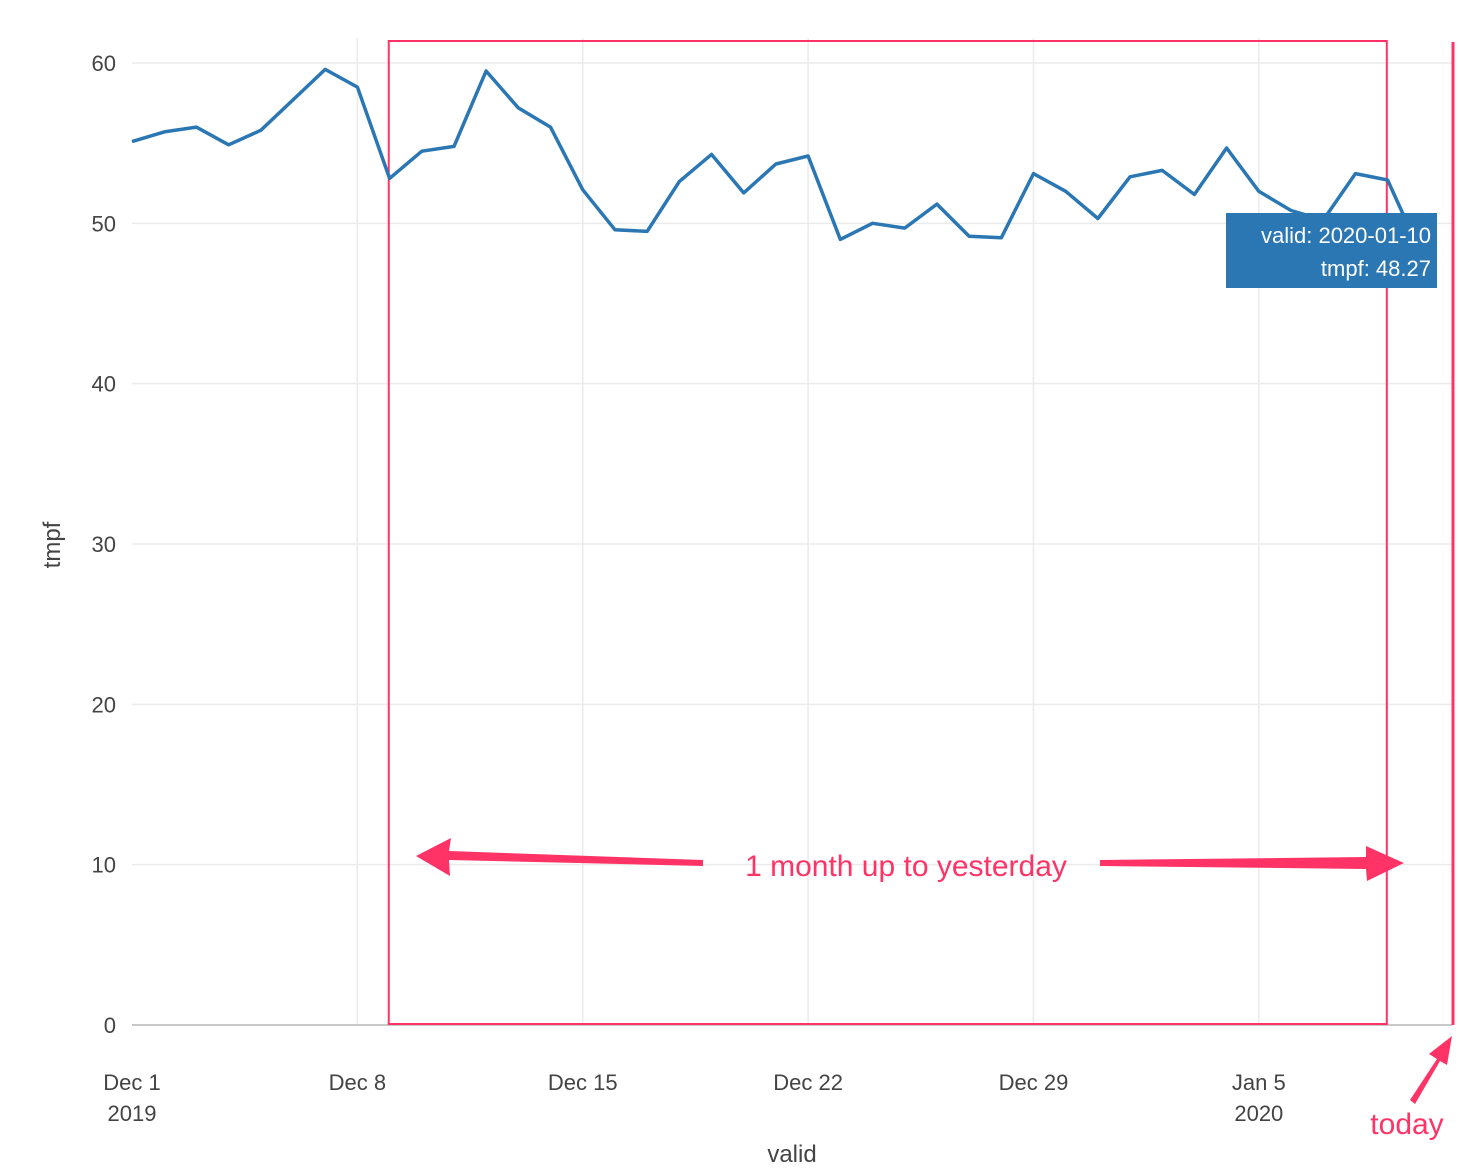  What do you see at coordinates (1259, 1082) in the screenshot?
I see `x-tick-label: Jan 5` at bounding box center [1259, 1082].